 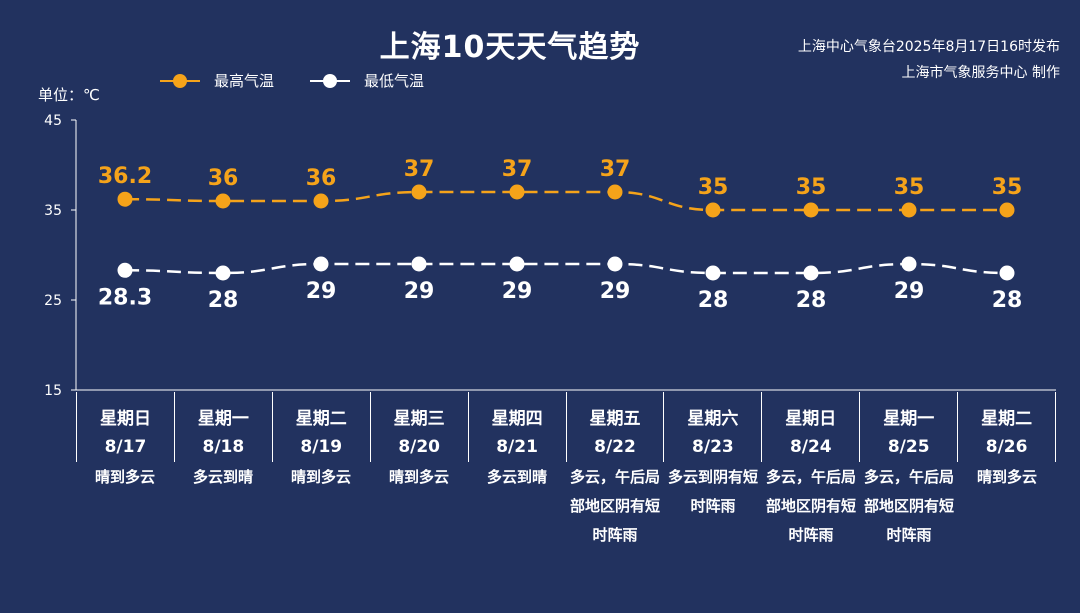 I want to click on day-column: 星期二 8/19, so click(x=320, y=427).